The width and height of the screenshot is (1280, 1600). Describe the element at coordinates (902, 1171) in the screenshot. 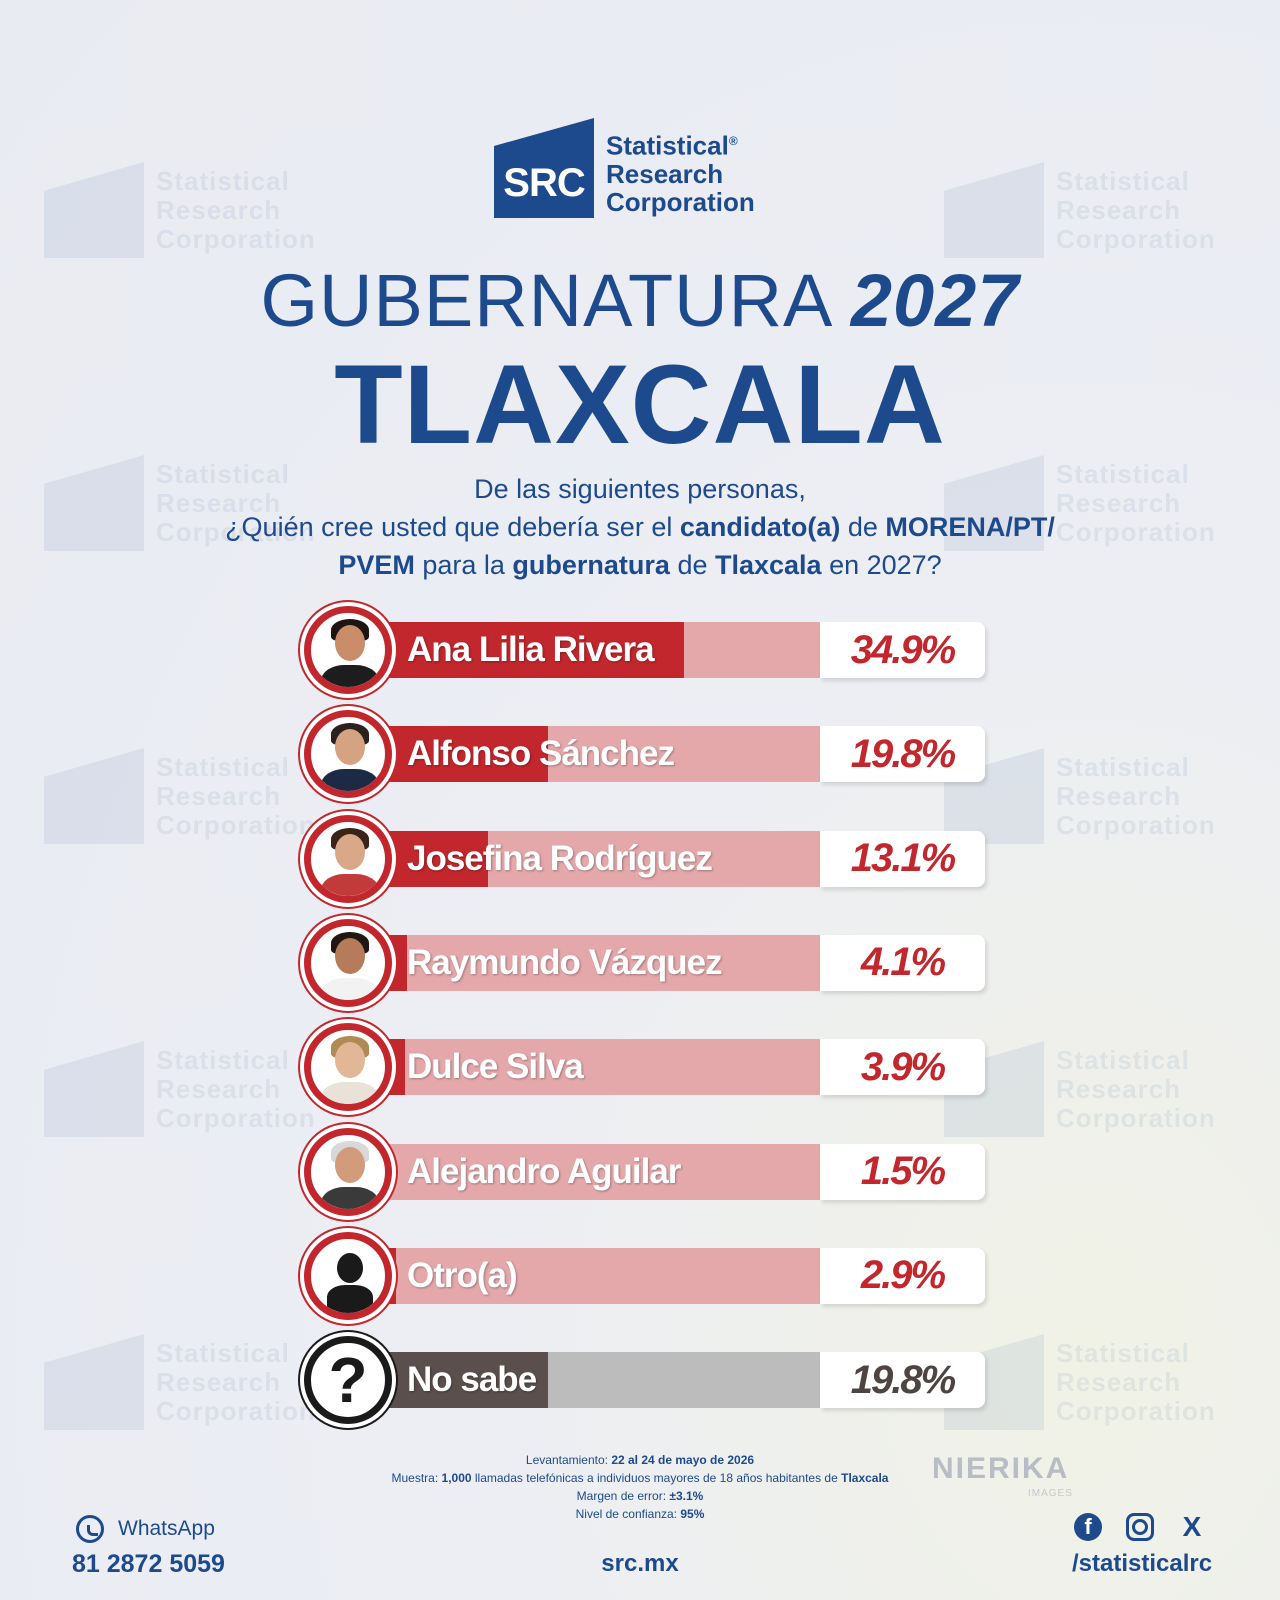

I see `bar-value-label: 1.5%` at that location.